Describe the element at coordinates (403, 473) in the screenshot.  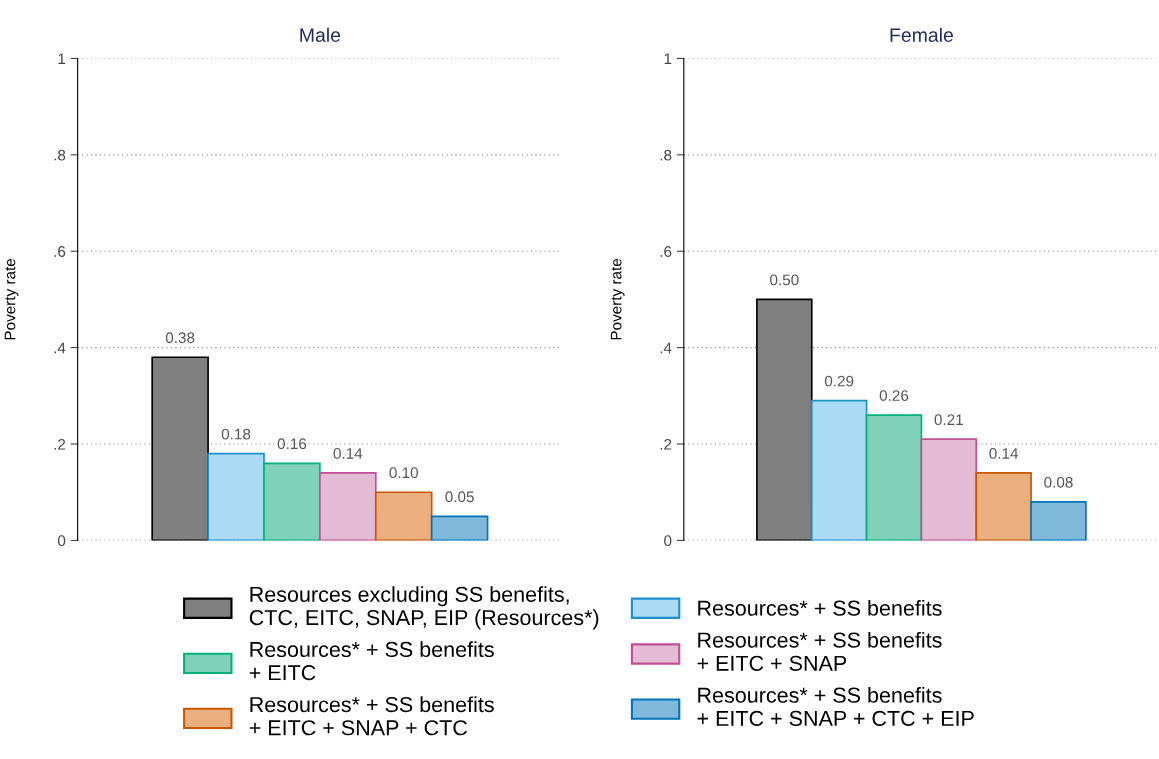
I see `data-label: 0.10` at that location.